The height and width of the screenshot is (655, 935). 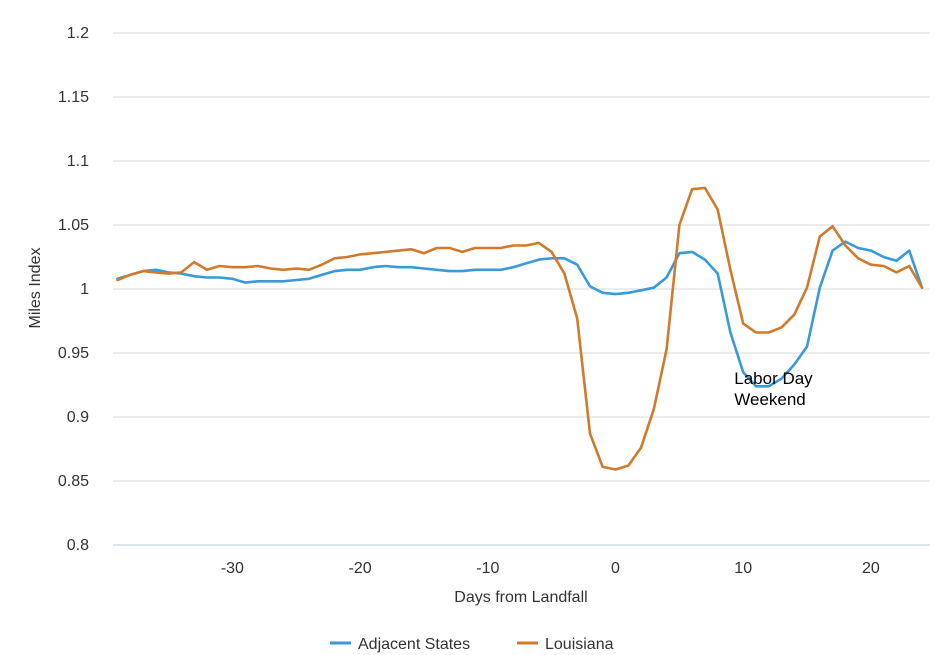 What do you see at coordinates (73, 97) in the screenshot?
I see `y-tick-label: 1.15` at bounding box center [73, 97].